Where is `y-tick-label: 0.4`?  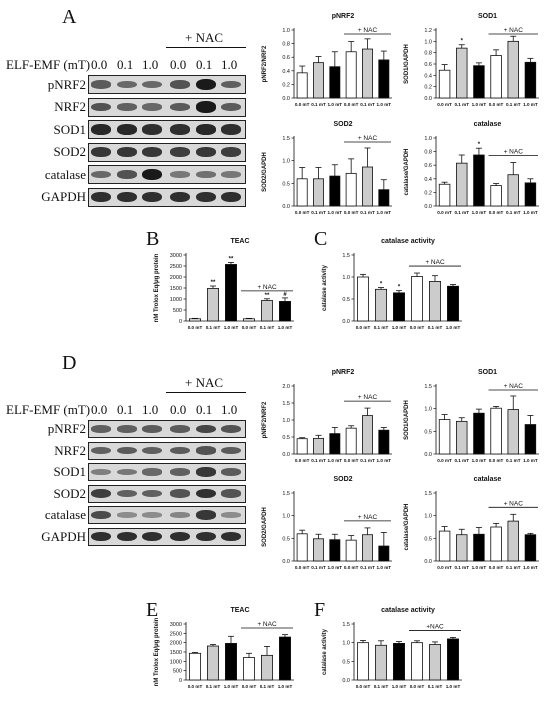 y-tick-label: 0.4 is located at coordinates (428, 180).